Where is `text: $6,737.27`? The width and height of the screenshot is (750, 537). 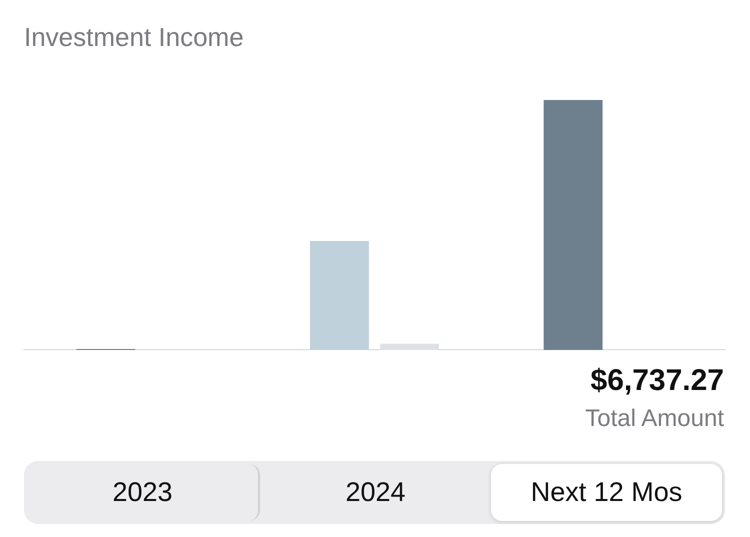 text: $6,737.27 is located at coordinates (657, 381).